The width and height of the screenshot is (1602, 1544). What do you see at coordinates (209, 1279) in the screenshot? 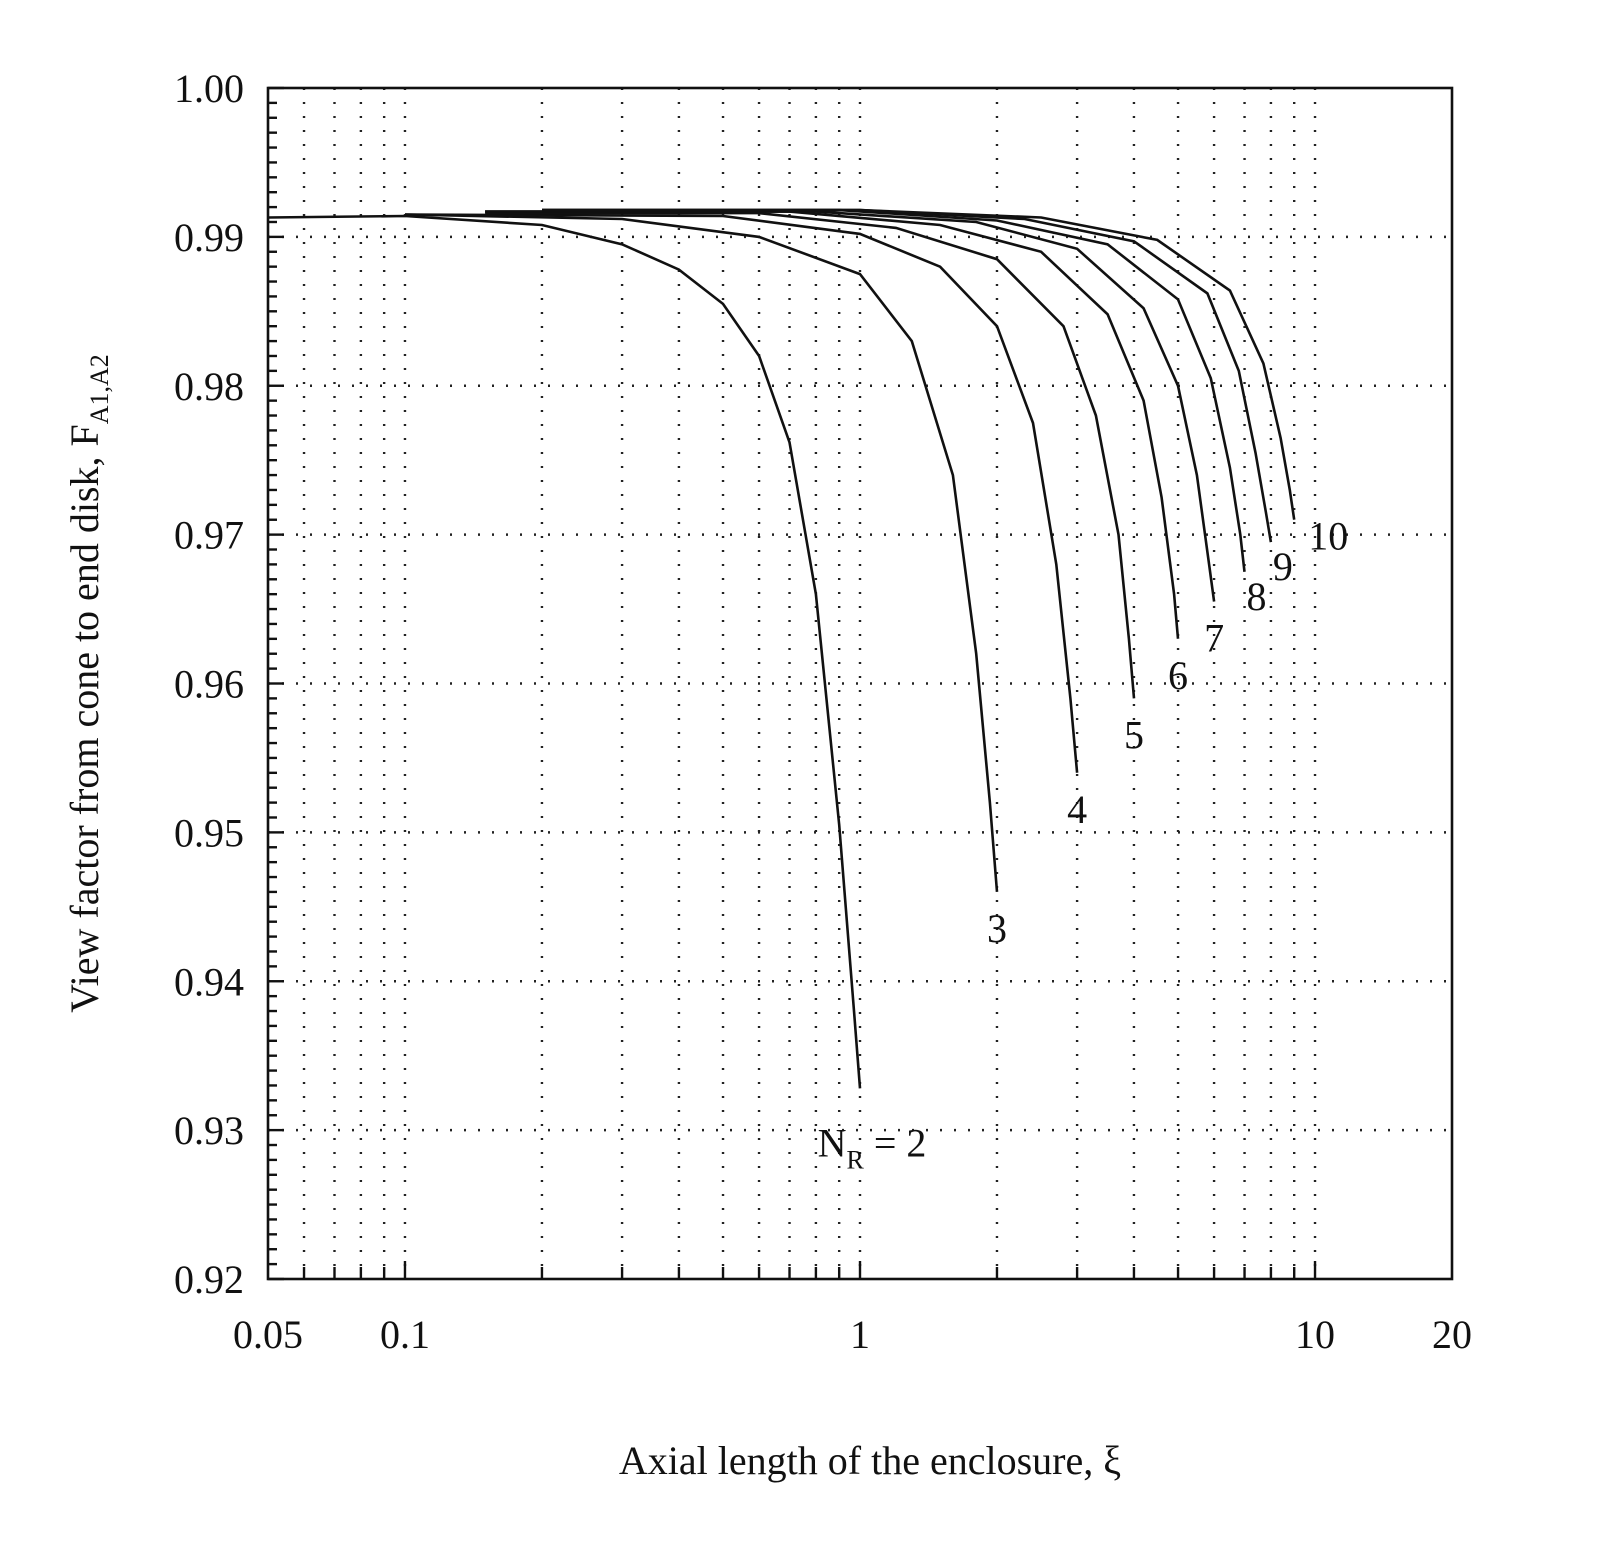
I see `y-tick-label: 0.92` at bounding box center [209, 1279].